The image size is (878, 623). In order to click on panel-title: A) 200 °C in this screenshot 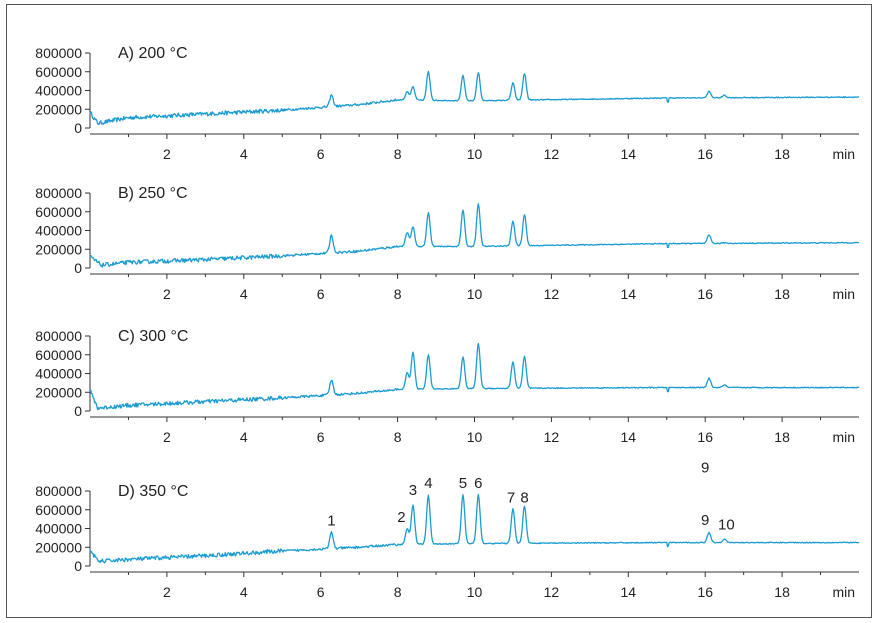, I will do `click(153, 53)`.